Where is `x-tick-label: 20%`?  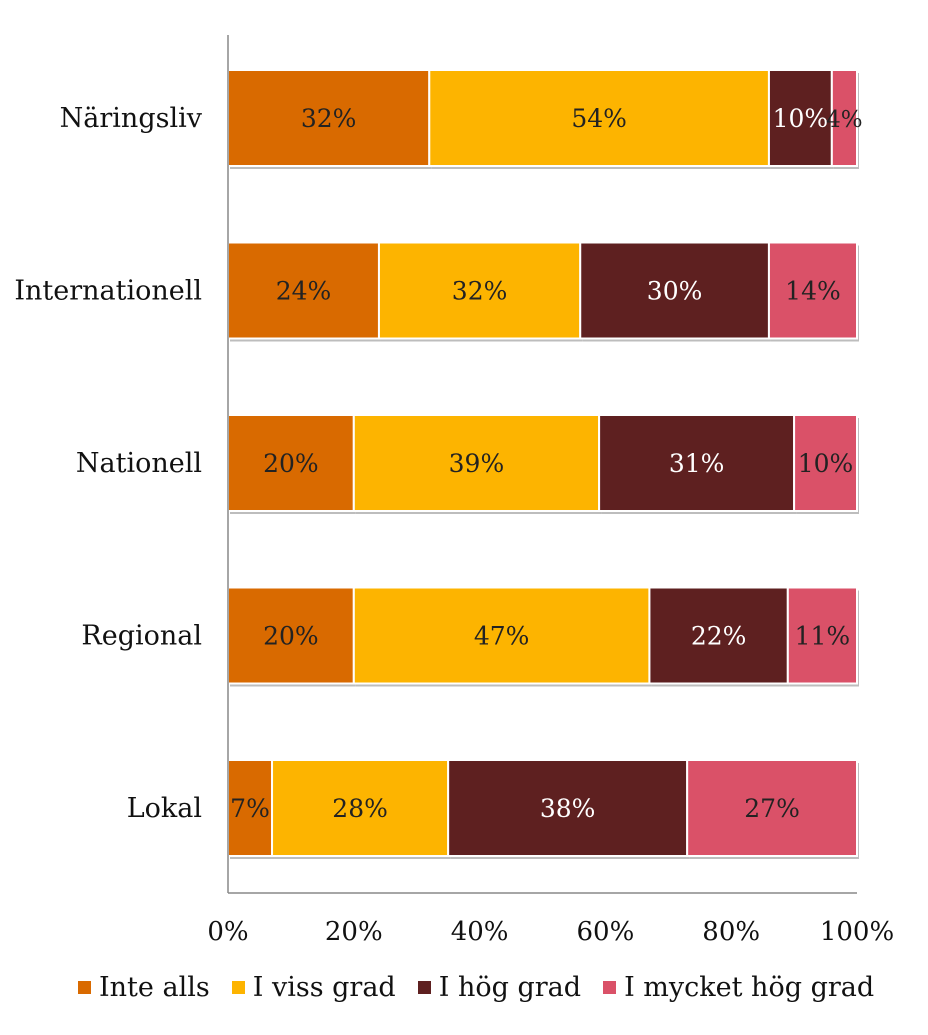 x-tick-label: 20% is located at coordinates (354, 932).